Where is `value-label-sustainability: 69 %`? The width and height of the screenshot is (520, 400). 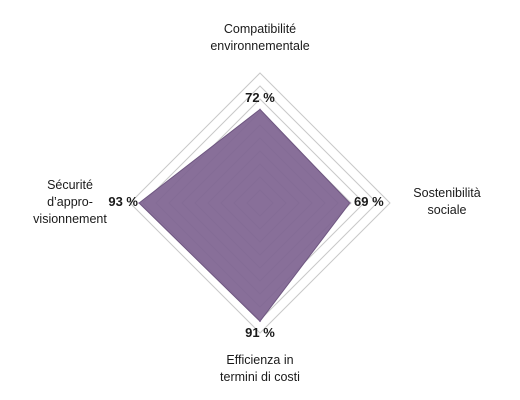
value-label-sustainability: 69 % is located at coordinates (369, 201).